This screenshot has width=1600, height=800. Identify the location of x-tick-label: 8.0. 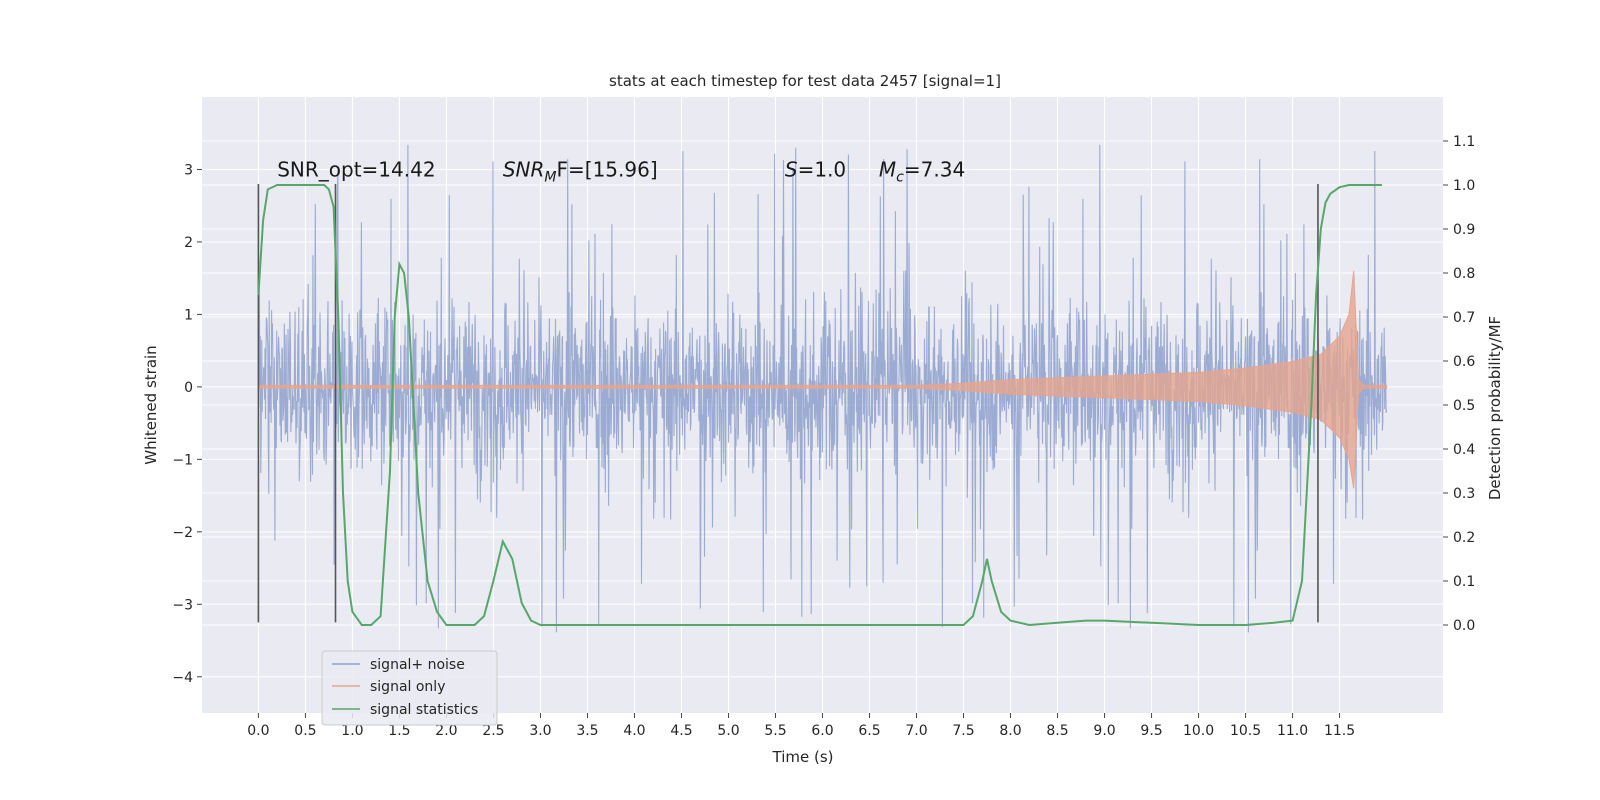
(1010, 731).